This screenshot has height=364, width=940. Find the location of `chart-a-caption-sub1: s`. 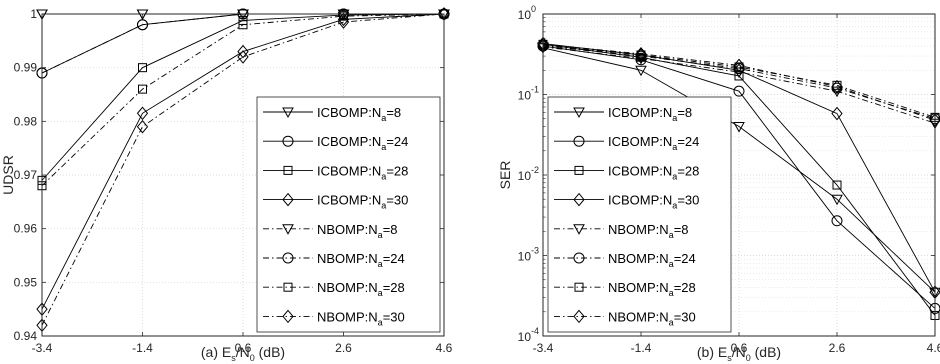

chart-a-caption-sub1: s is located at coordinates (233, 358).